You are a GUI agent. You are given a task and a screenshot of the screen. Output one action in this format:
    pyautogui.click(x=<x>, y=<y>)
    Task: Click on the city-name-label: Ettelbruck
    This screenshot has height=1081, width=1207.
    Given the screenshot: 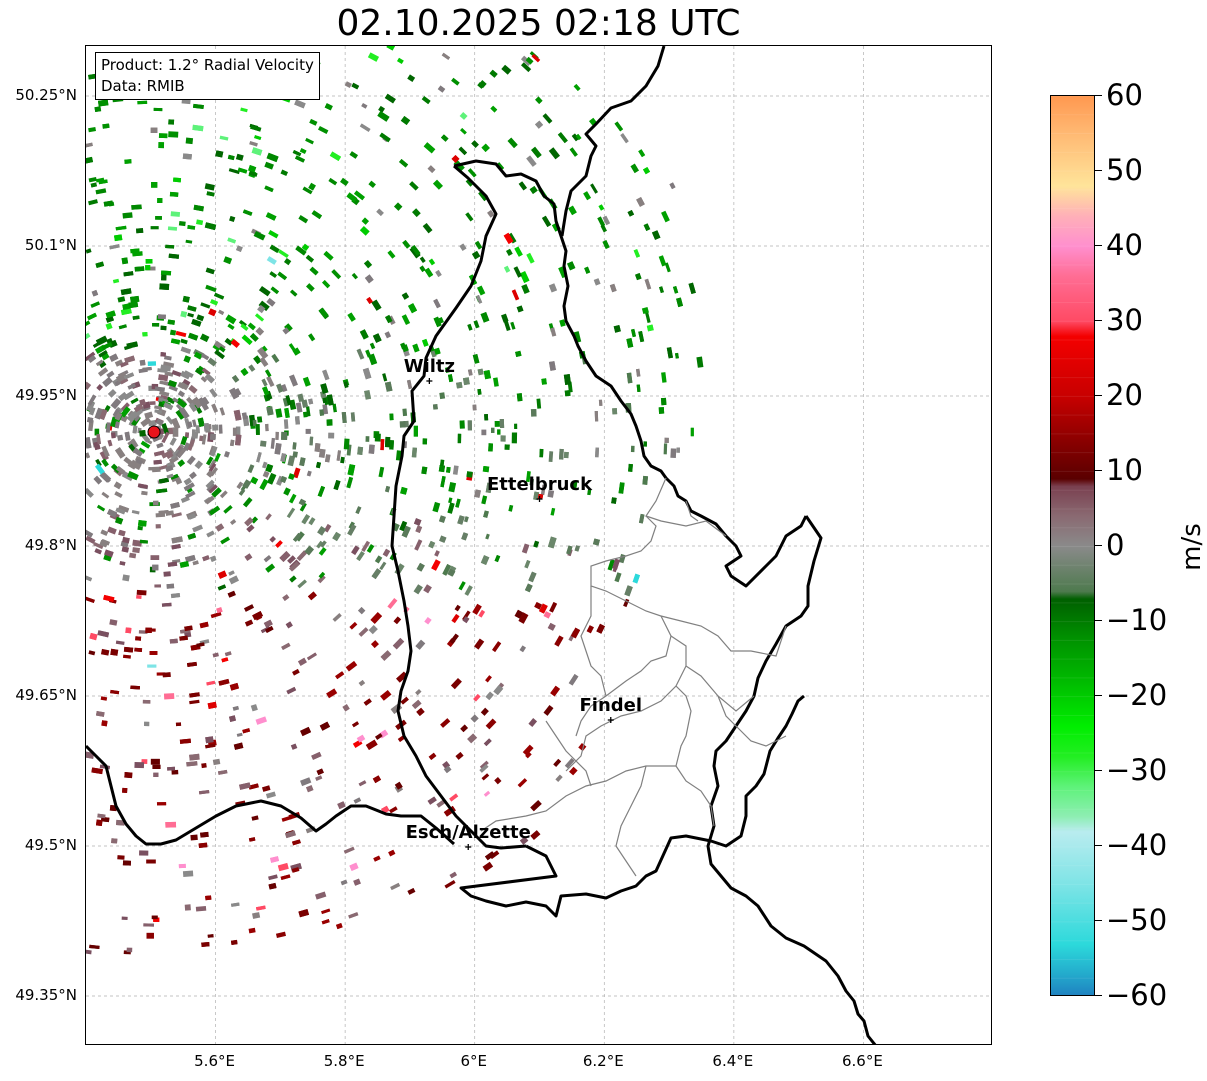 What is the action you would take?
    pyautogui.click(x=540, y=484)
    